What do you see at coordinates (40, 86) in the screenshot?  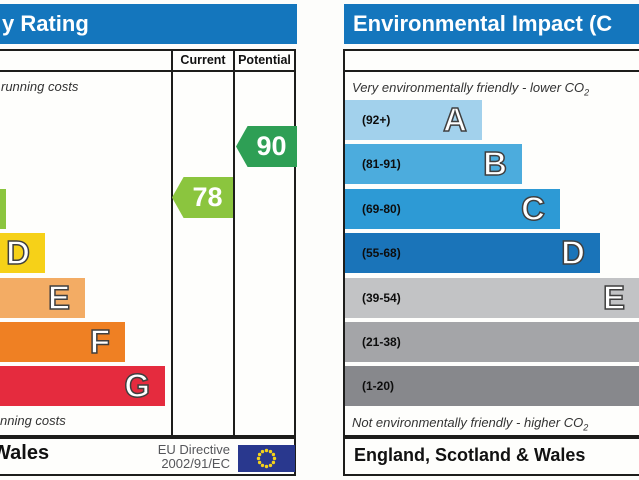 I see `efficient-caption: running costs` at bounding box center [40, 86].